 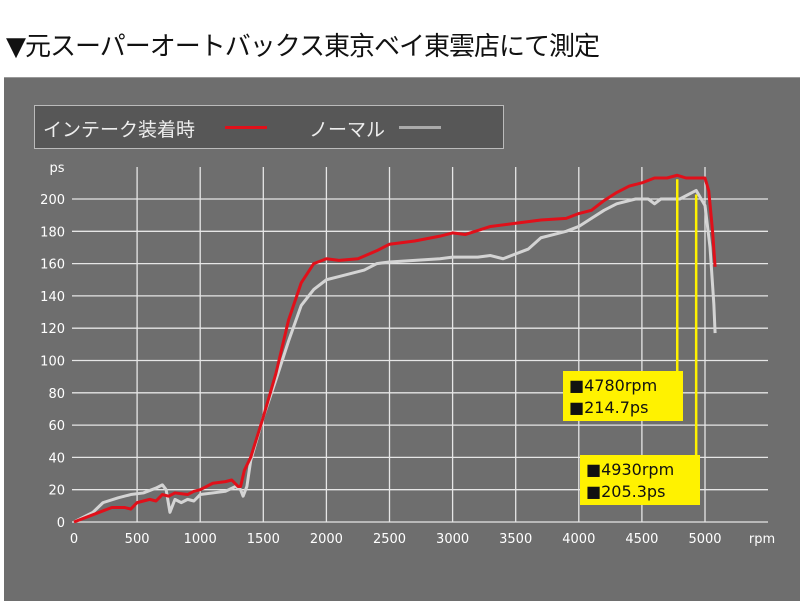 What do you see at coordinates (52, 297) in the screenshot?
I see `y-tick-label: 140` at bounding box center [52, 297].